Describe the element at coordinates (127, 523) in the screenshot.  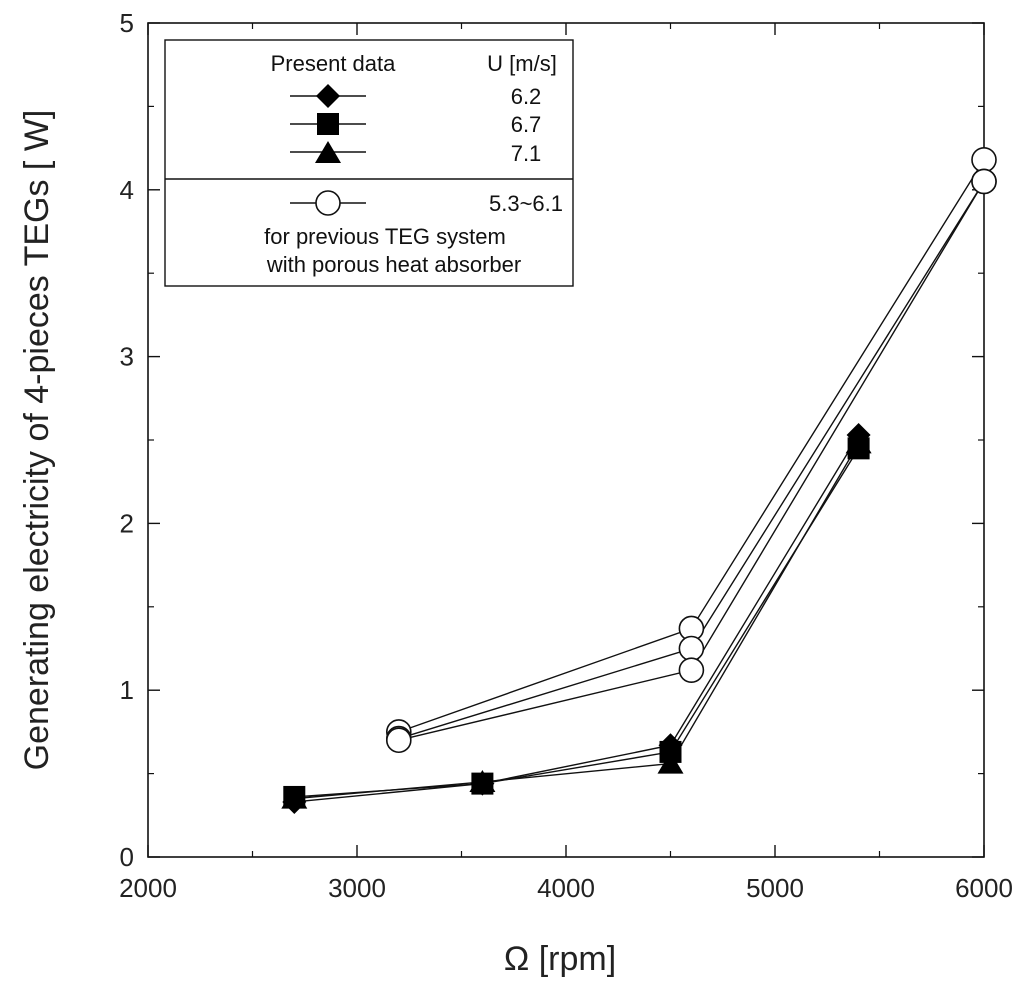
I see `y-tick-label: 2` at that location.